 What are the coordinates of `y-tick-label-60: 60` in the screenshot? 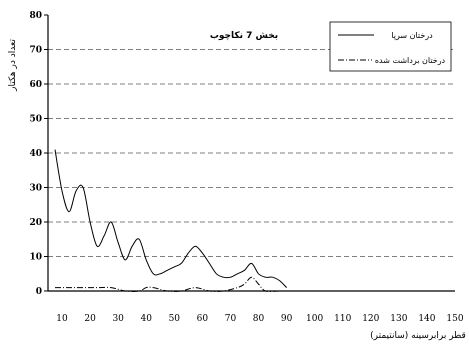 It's located at (35, 85).